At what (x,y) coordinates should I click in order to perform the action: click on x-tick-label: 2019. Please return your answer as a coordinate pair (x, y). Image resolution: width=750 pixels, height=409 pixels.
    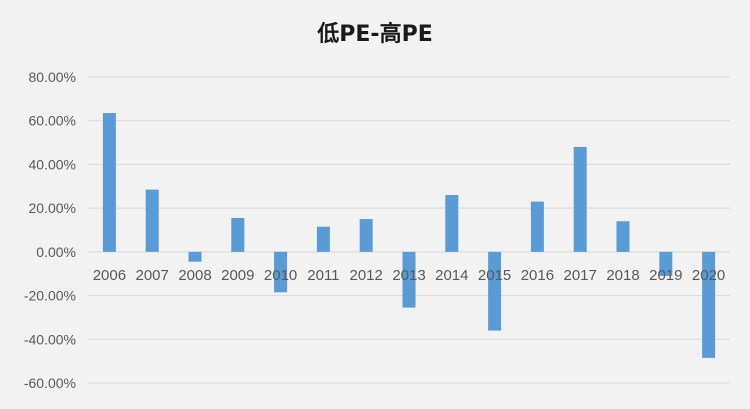
    Looking at the image, I should click on (665, 275).